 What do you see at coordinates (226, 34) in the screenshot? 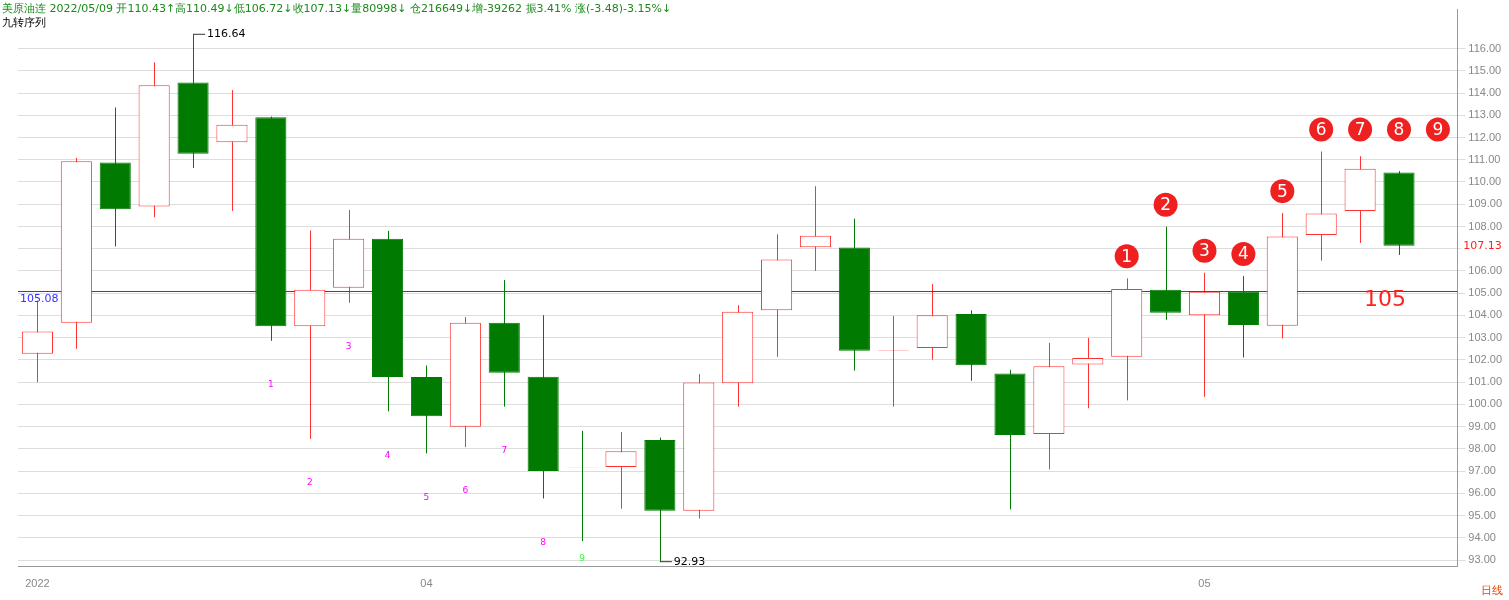
I see `annotation: 116.64` at bounding box center [226, 34].